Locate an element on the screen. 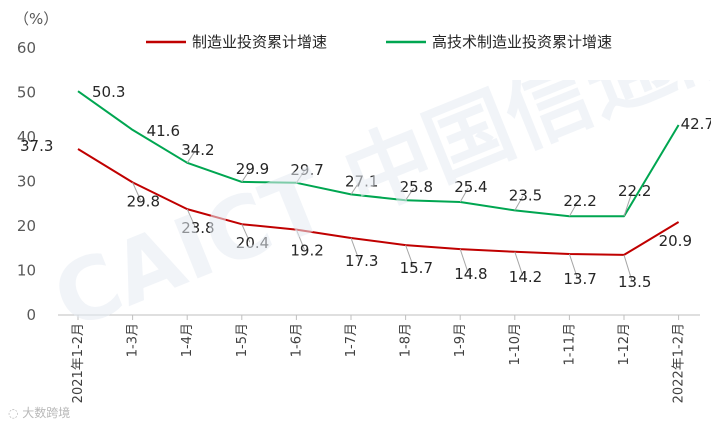 The height and width of the screenshot is (428, 711). x-tick-label: 1-8月 is located at coordinates (406, 340).